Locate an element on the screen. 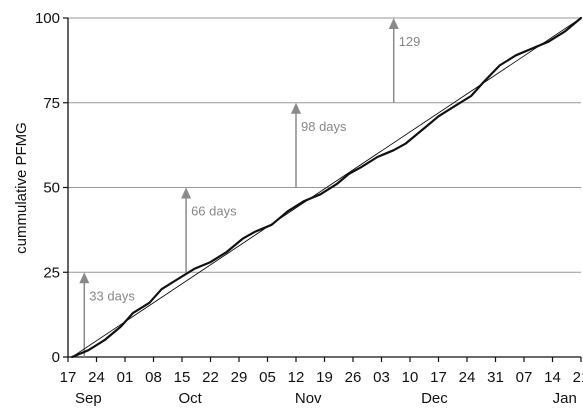  month-label: Dec is located at coordinates (434, 398).